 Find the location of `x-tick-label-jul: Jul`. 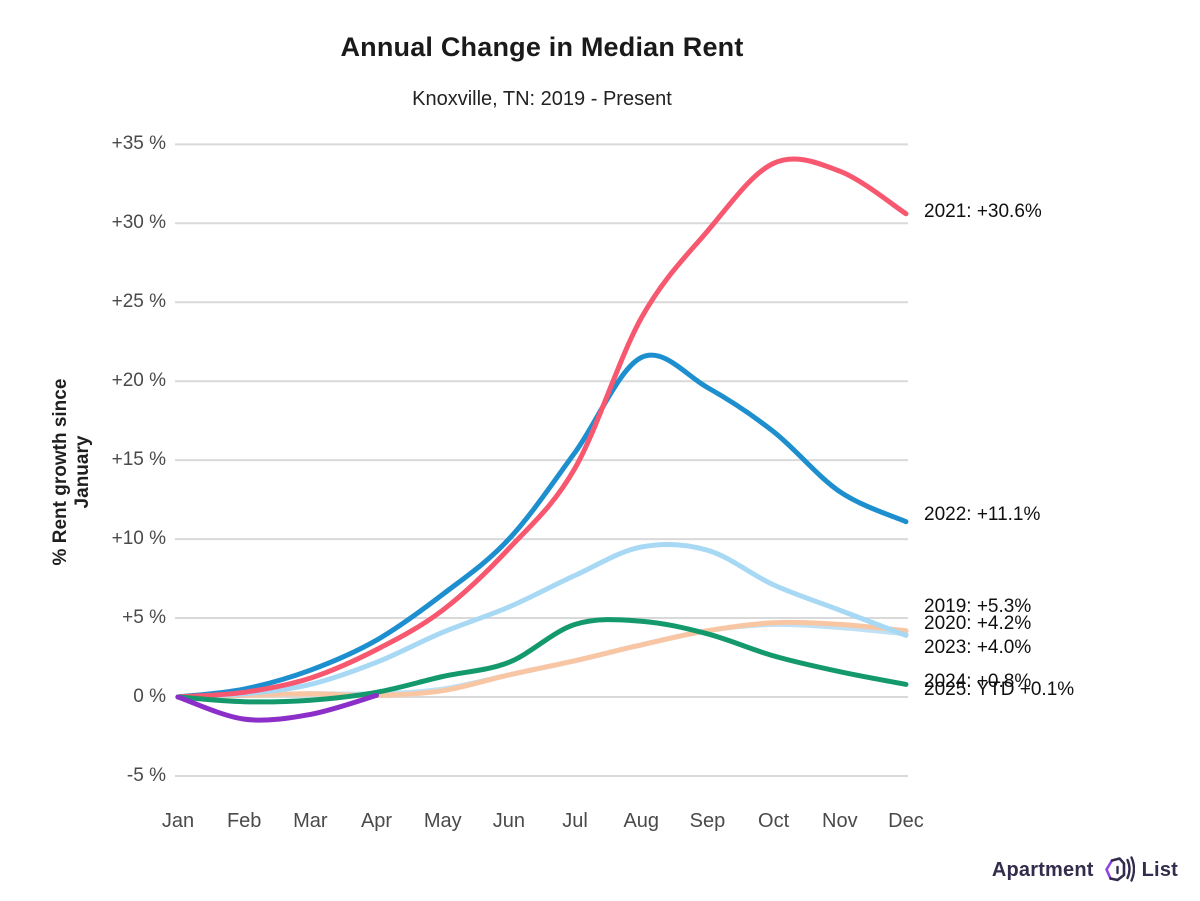

x-tick-label-jul: Jul is located at coordinates (575, 821).